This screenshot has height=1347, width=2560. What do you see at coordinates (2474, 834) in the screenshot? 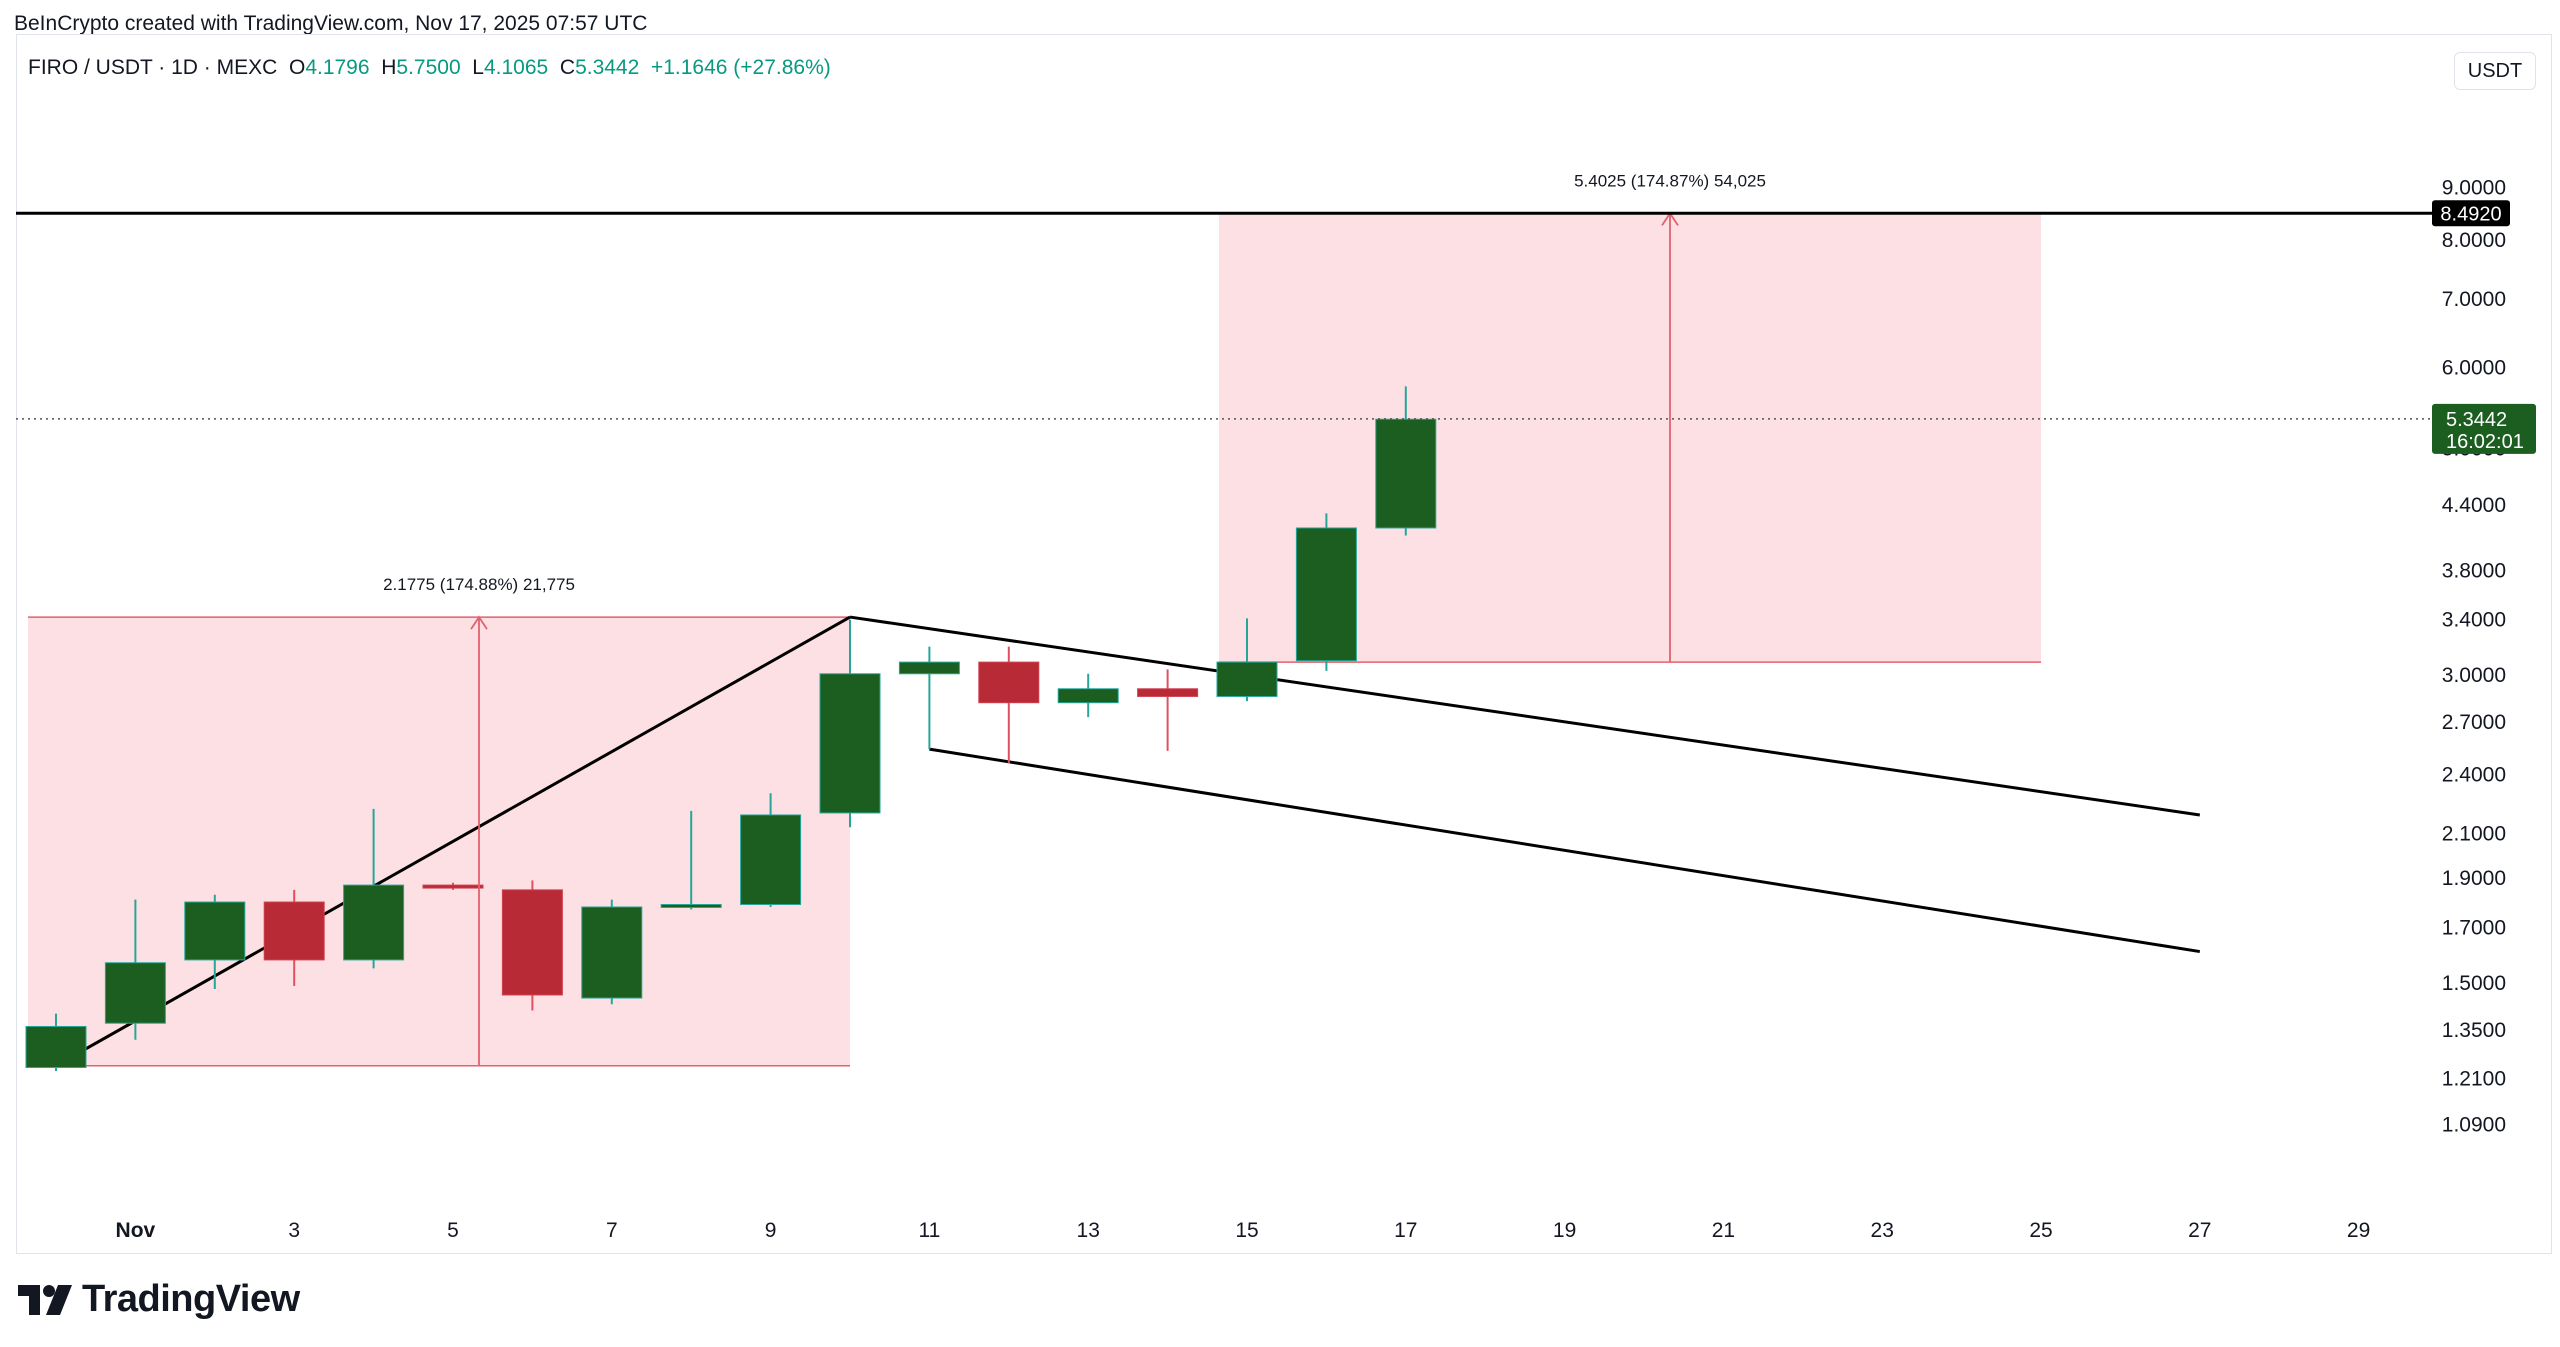
I see `y-tick-label-11: 2.1000` at bounding box center [2474, 834].